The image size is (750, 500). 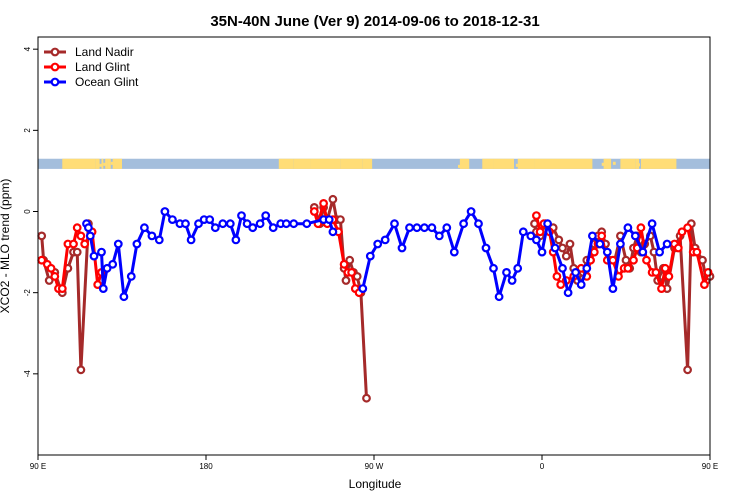 I want to click on land-ocean-mask, so click(x=374, y=163).